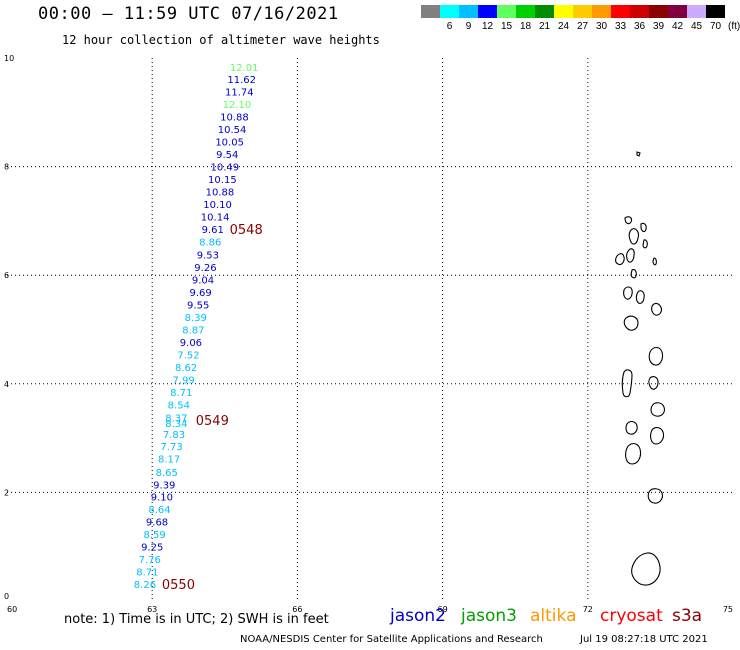 Image resolution: width=740 pixels, height=650 pixels. Describe the element at coordinates (193, 331) in the screenshot. I see `wave-height-label: 8.87` at that location.